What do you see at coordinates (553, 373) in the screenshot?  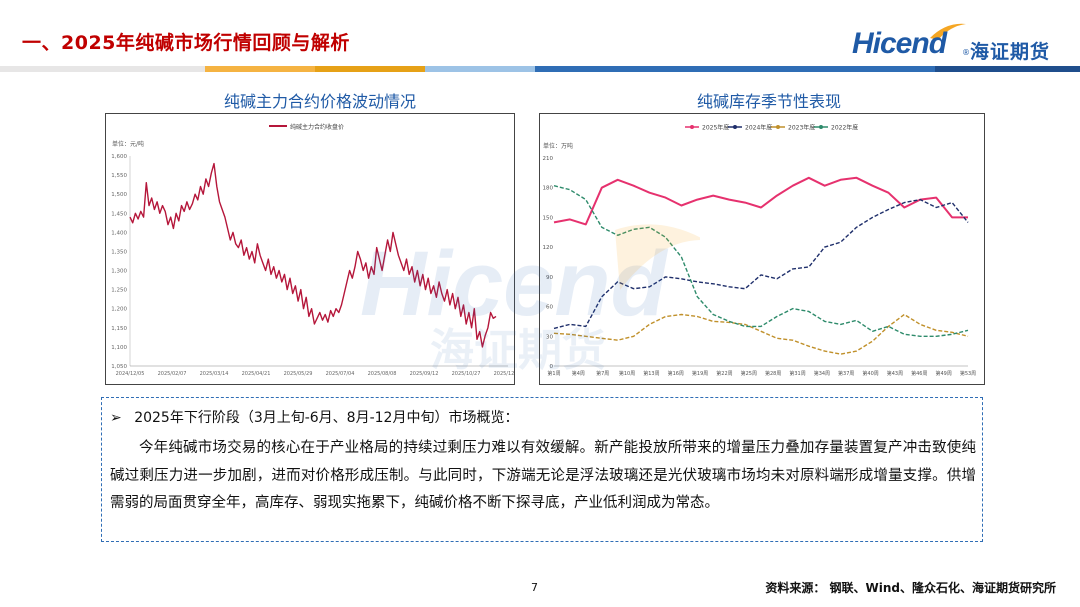 I see `x-tick-label: 第1周` at bounding box center [553, 373].